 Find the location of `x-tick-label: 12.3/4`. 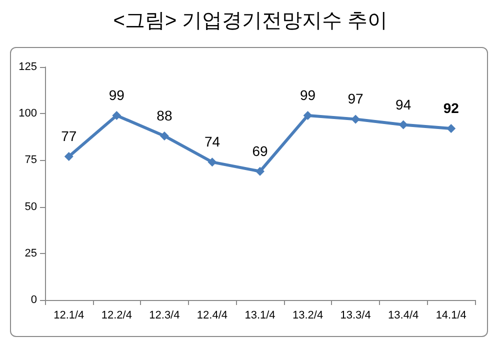

x-tick-label: 12.3/4 is located at coordinates (164, 316).